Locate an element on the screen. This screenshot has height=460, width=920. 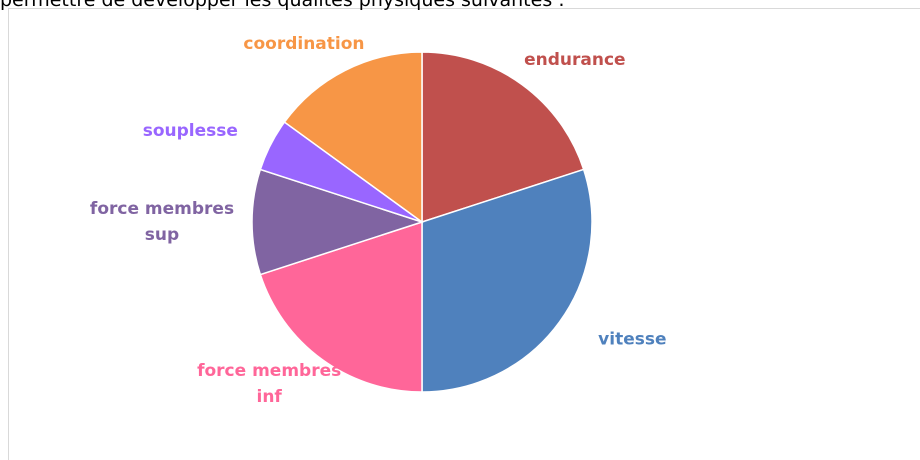
slice-label: souplesse is located at coordinates (190, 131).